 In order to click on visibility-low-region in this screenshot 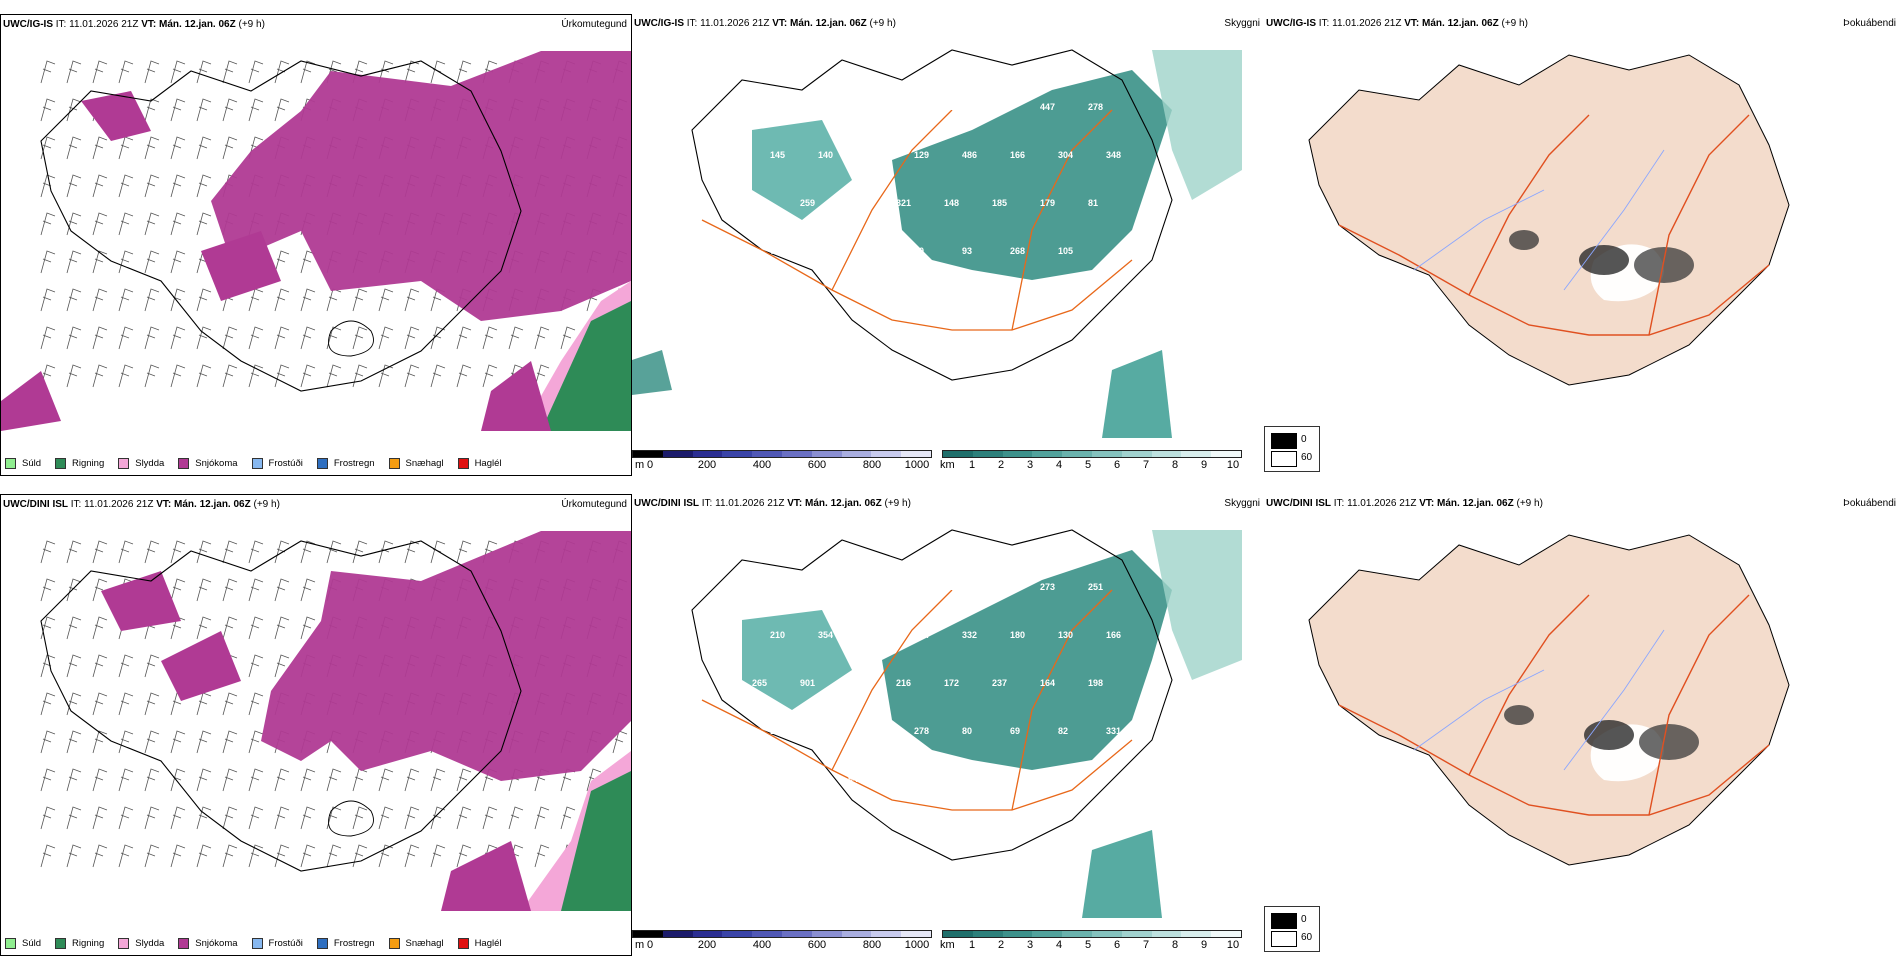, I will do `click(1032, 175)`.